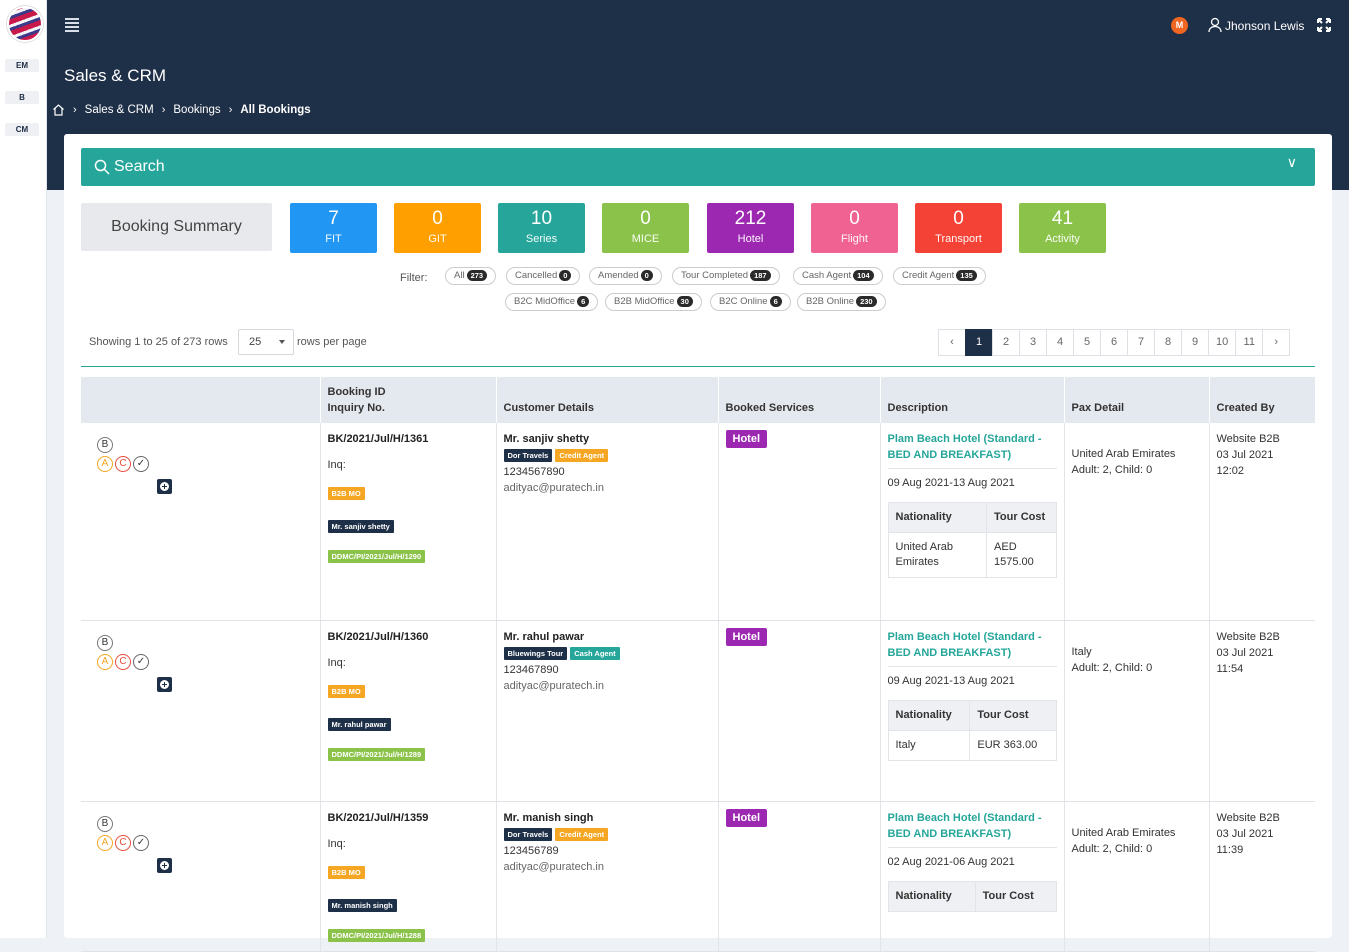  Describe the element at coordinates (645, 239) in the screenshot. I see `stat-label: MICE` at that location.